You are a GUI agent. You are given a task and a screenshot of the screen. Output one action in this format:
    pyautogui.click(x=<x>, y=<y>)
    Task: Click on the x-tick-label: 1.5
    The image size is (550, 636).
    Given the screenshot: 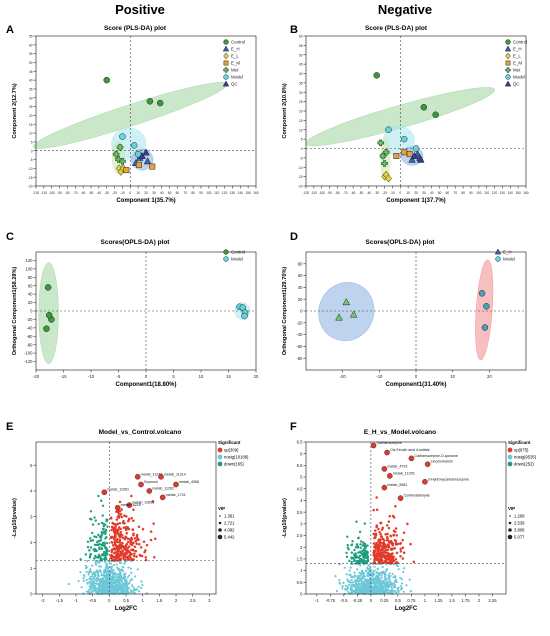 What is the action you would take?
    pyautogui.click(x=159, y=600)
    